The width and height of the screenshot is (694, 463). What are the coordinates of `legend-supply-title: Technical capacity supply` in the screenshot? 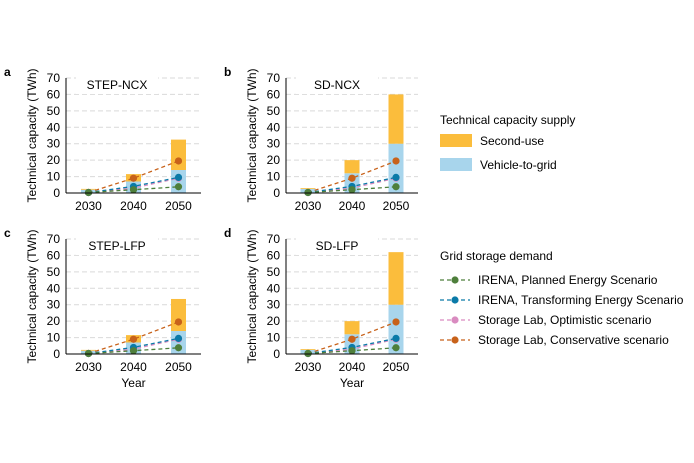 It's located at (507, 120).